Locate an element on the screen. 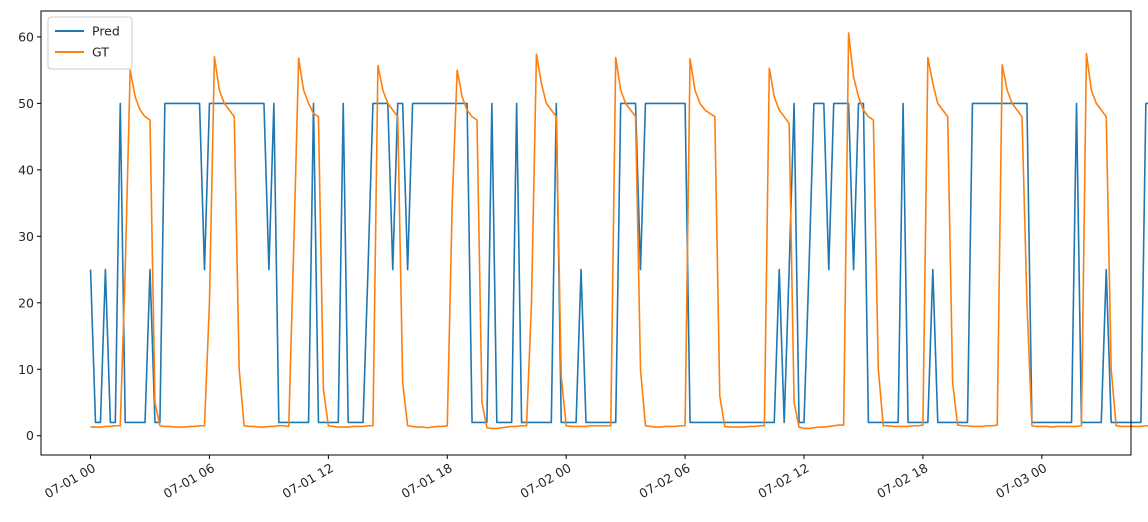 The image size is (1148, 522). y-tick-label: 50 is located at coordinates (26, 103).